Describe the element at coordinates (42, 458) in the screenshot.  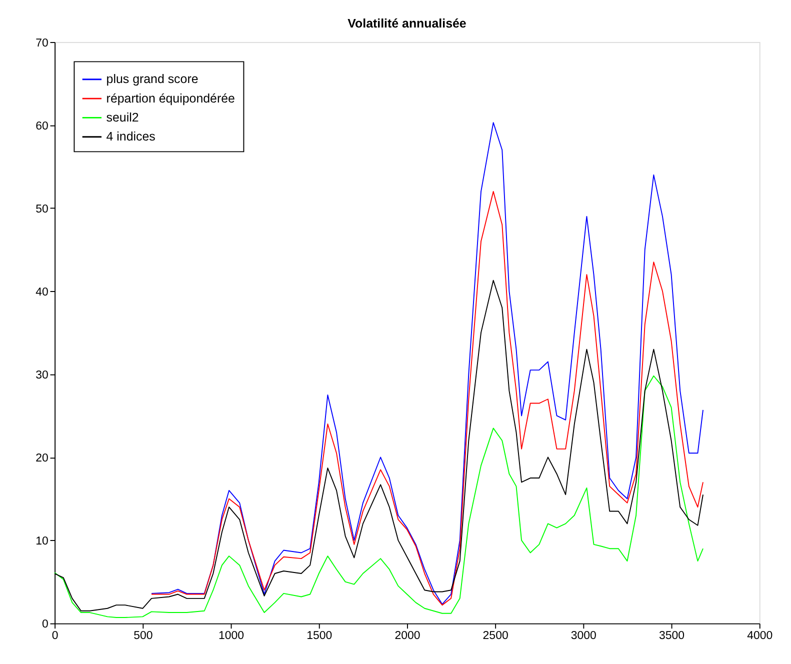
I see `y-tick-label: 20` at that location.